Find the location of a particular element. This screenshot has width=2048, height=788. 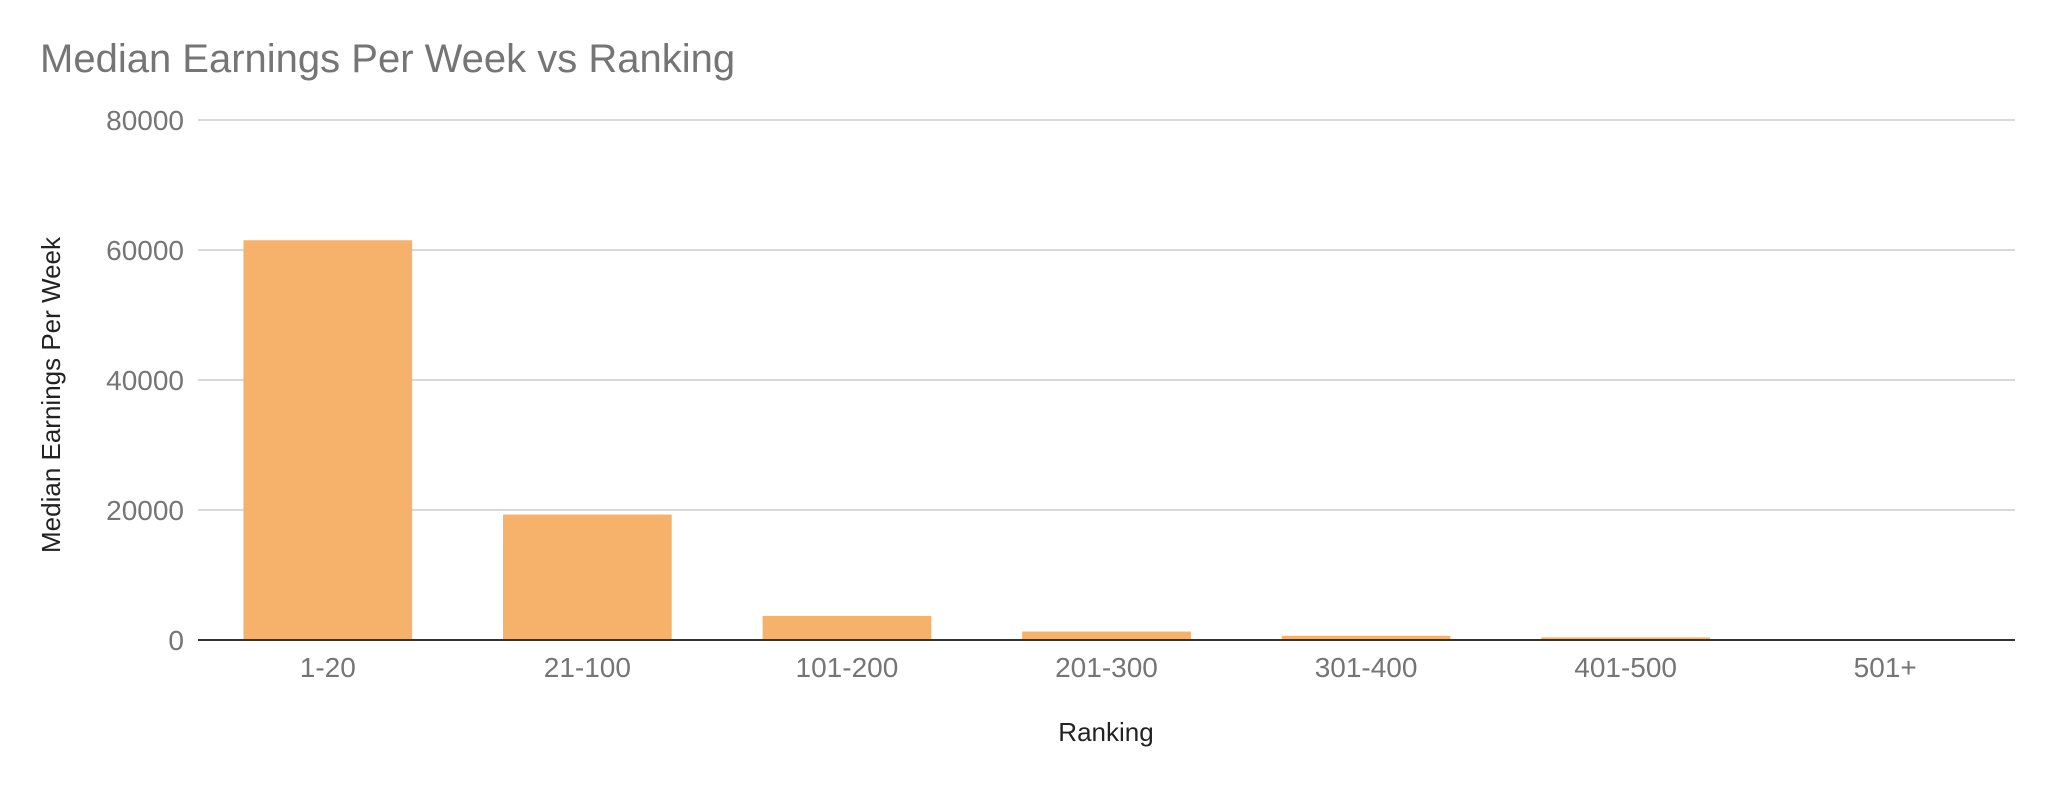

x-tick-label: 101-200 is located at coordinates (847, 667).